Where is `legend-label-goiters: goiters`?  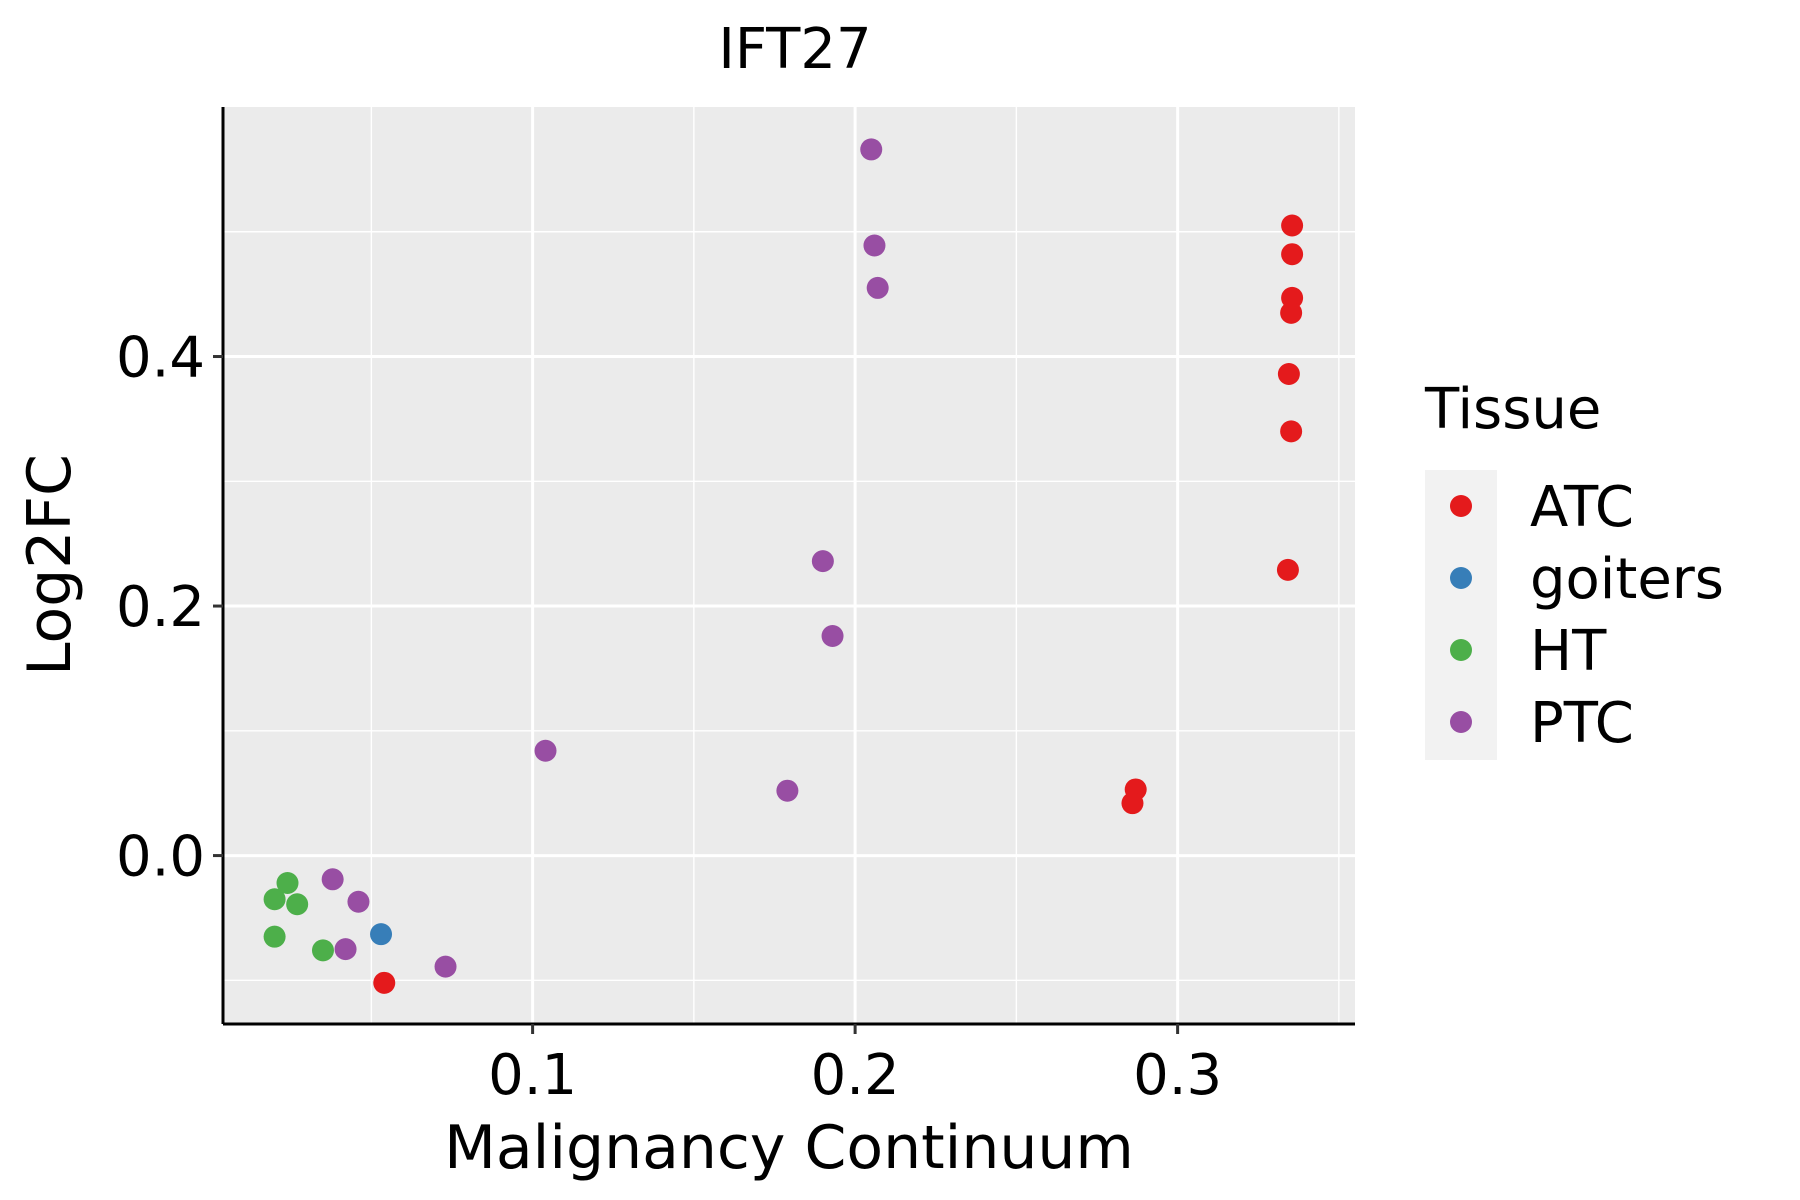
legend-label-goiters: goiters is located at coordinates (1627, 579).